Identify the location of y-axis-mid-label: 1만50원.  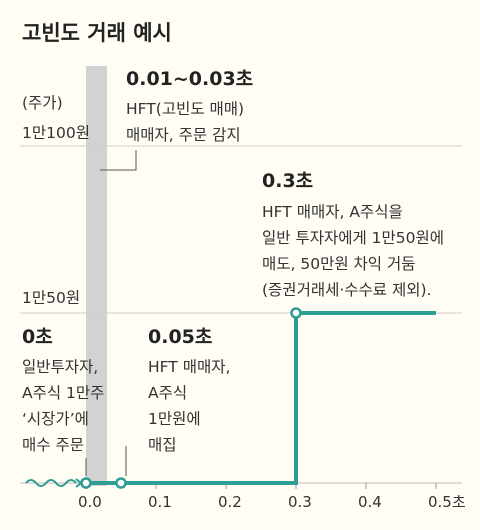
(51, 298).